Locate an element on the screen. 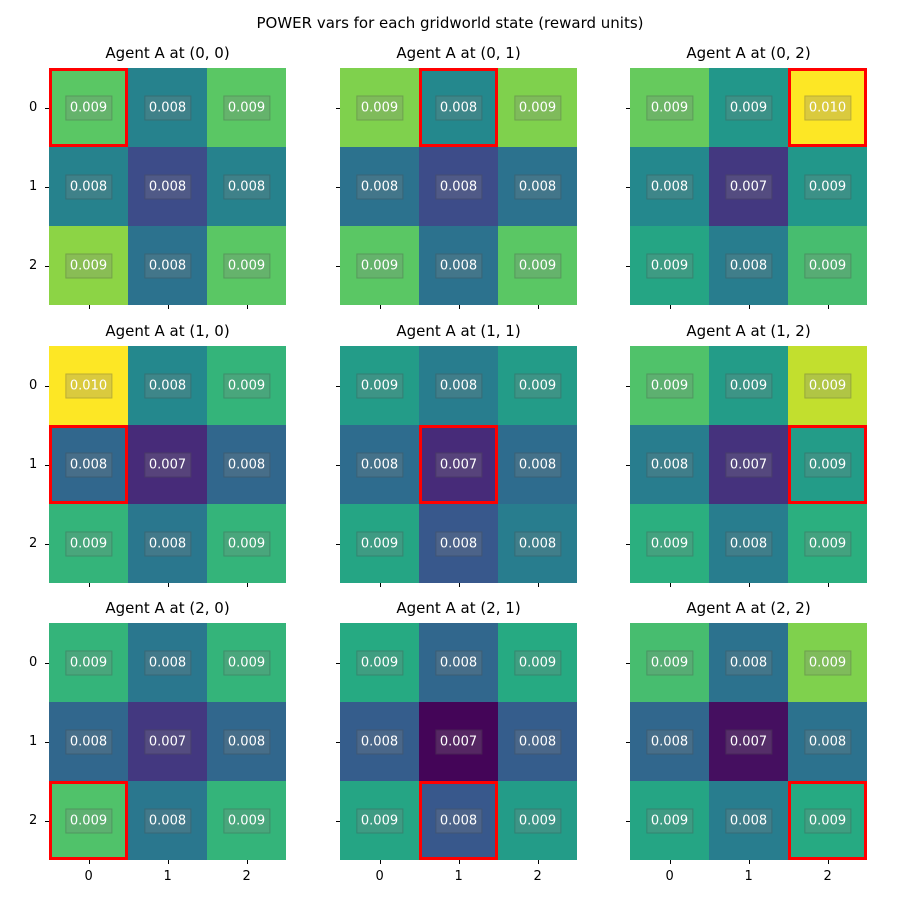  panel-title: Agent A at (0, 0) is located at coordinates (167, 53).